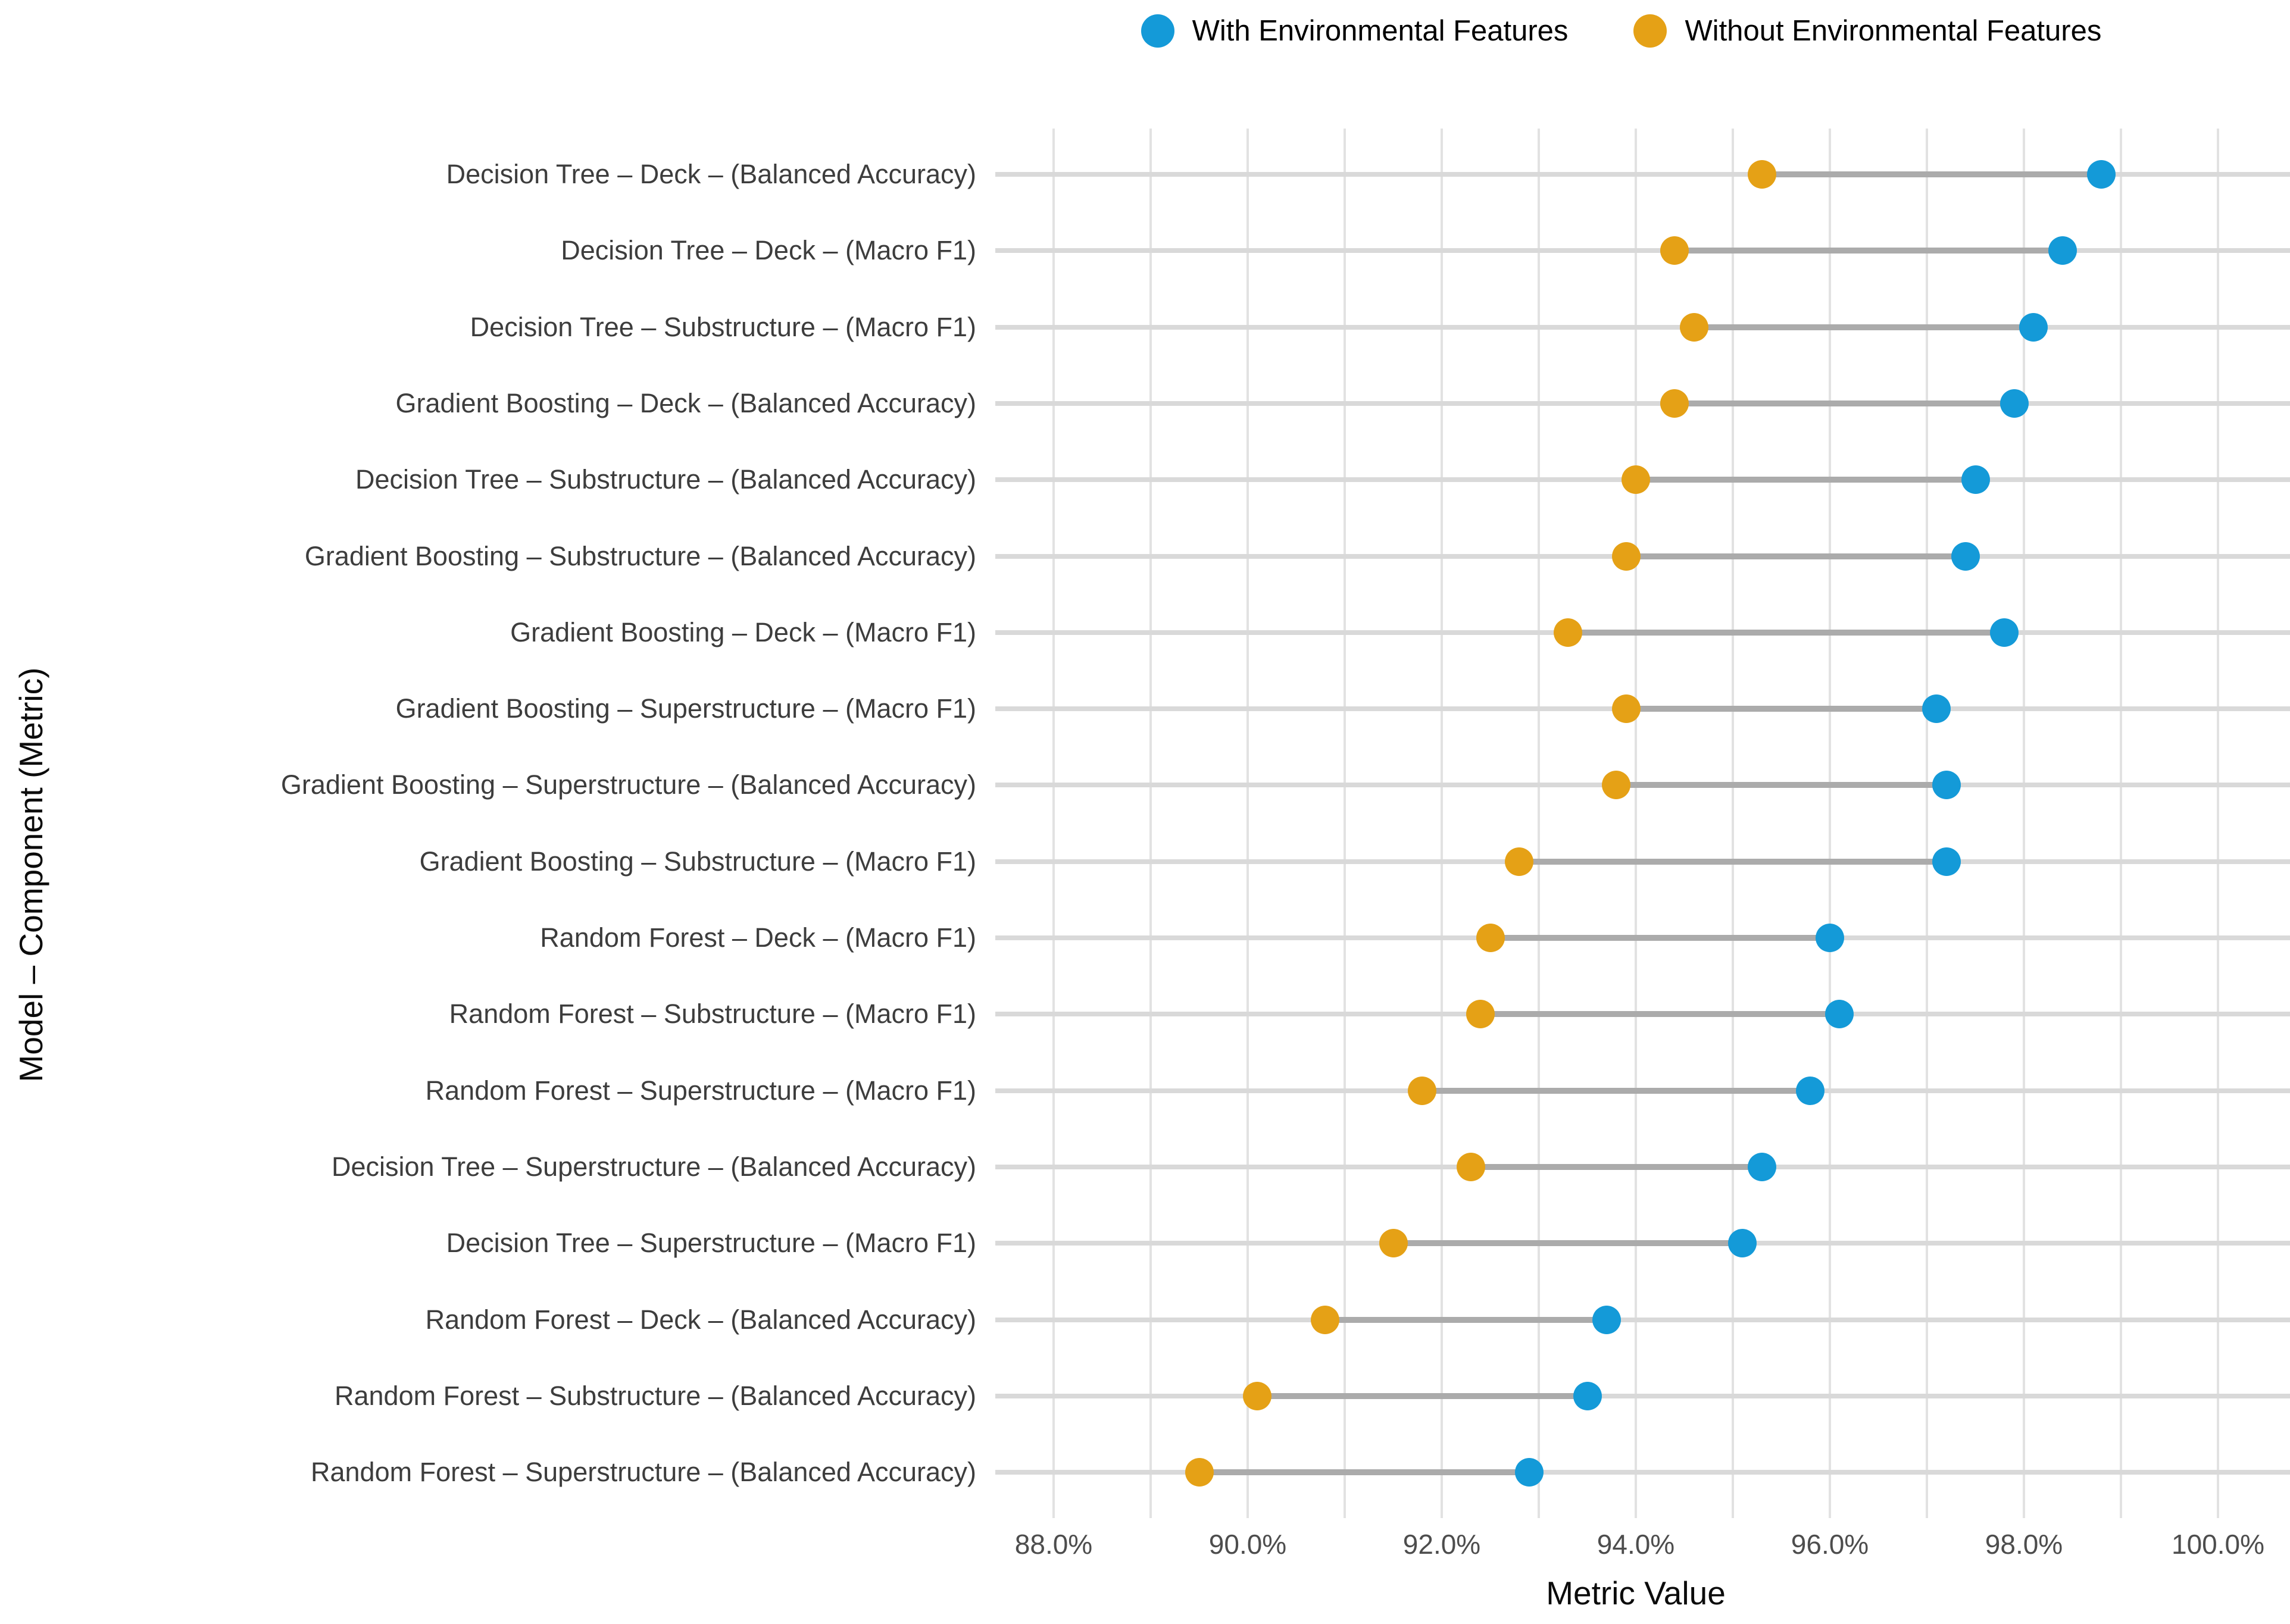 The image size is (2290, 1624). Describe the element at coordinates (1247, 1545) in the screenshot. I see `x-tick-label: 90.0%` at that location.